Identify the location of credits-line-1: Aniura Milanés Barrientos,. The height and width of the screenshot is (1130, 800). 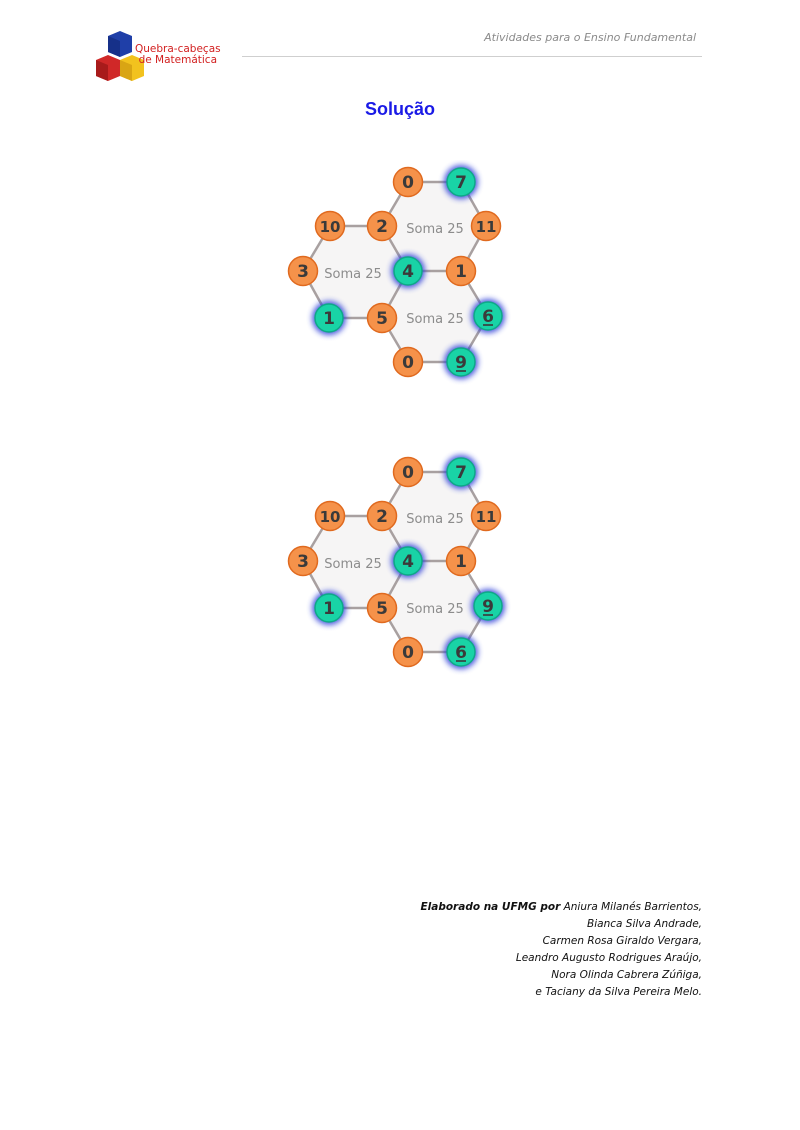
(632, 907).